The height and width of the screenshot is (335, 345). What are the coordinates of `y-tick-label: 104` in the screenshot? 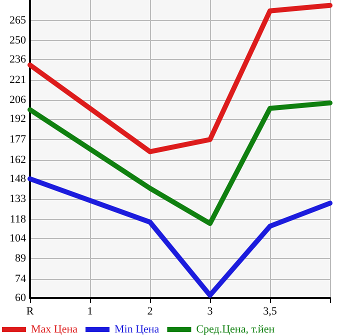 It's located at (18, 238).